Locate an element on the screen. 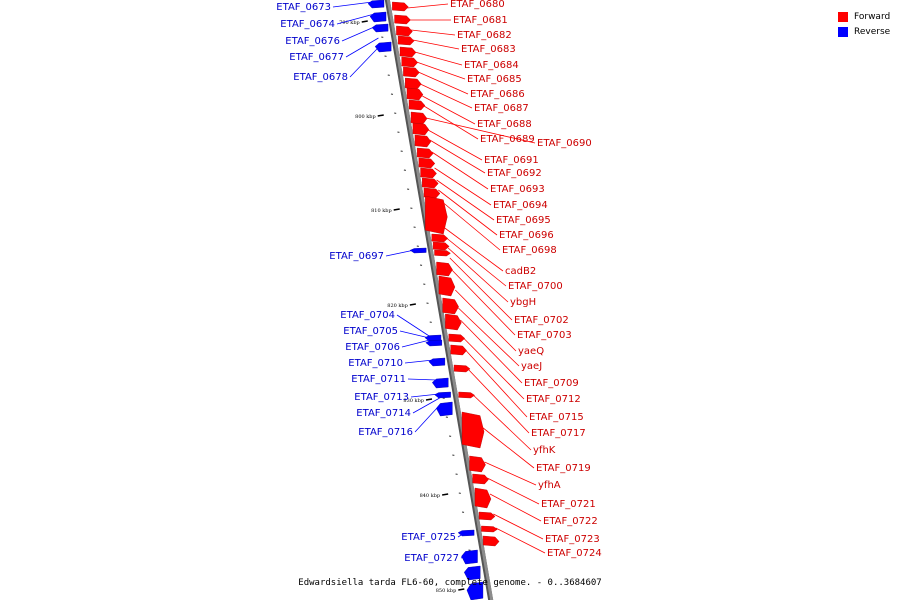 Image resolution: width=900 pixels, height=600 pixels. legend-label-forward: Forward is located at coordinates (872, 16).